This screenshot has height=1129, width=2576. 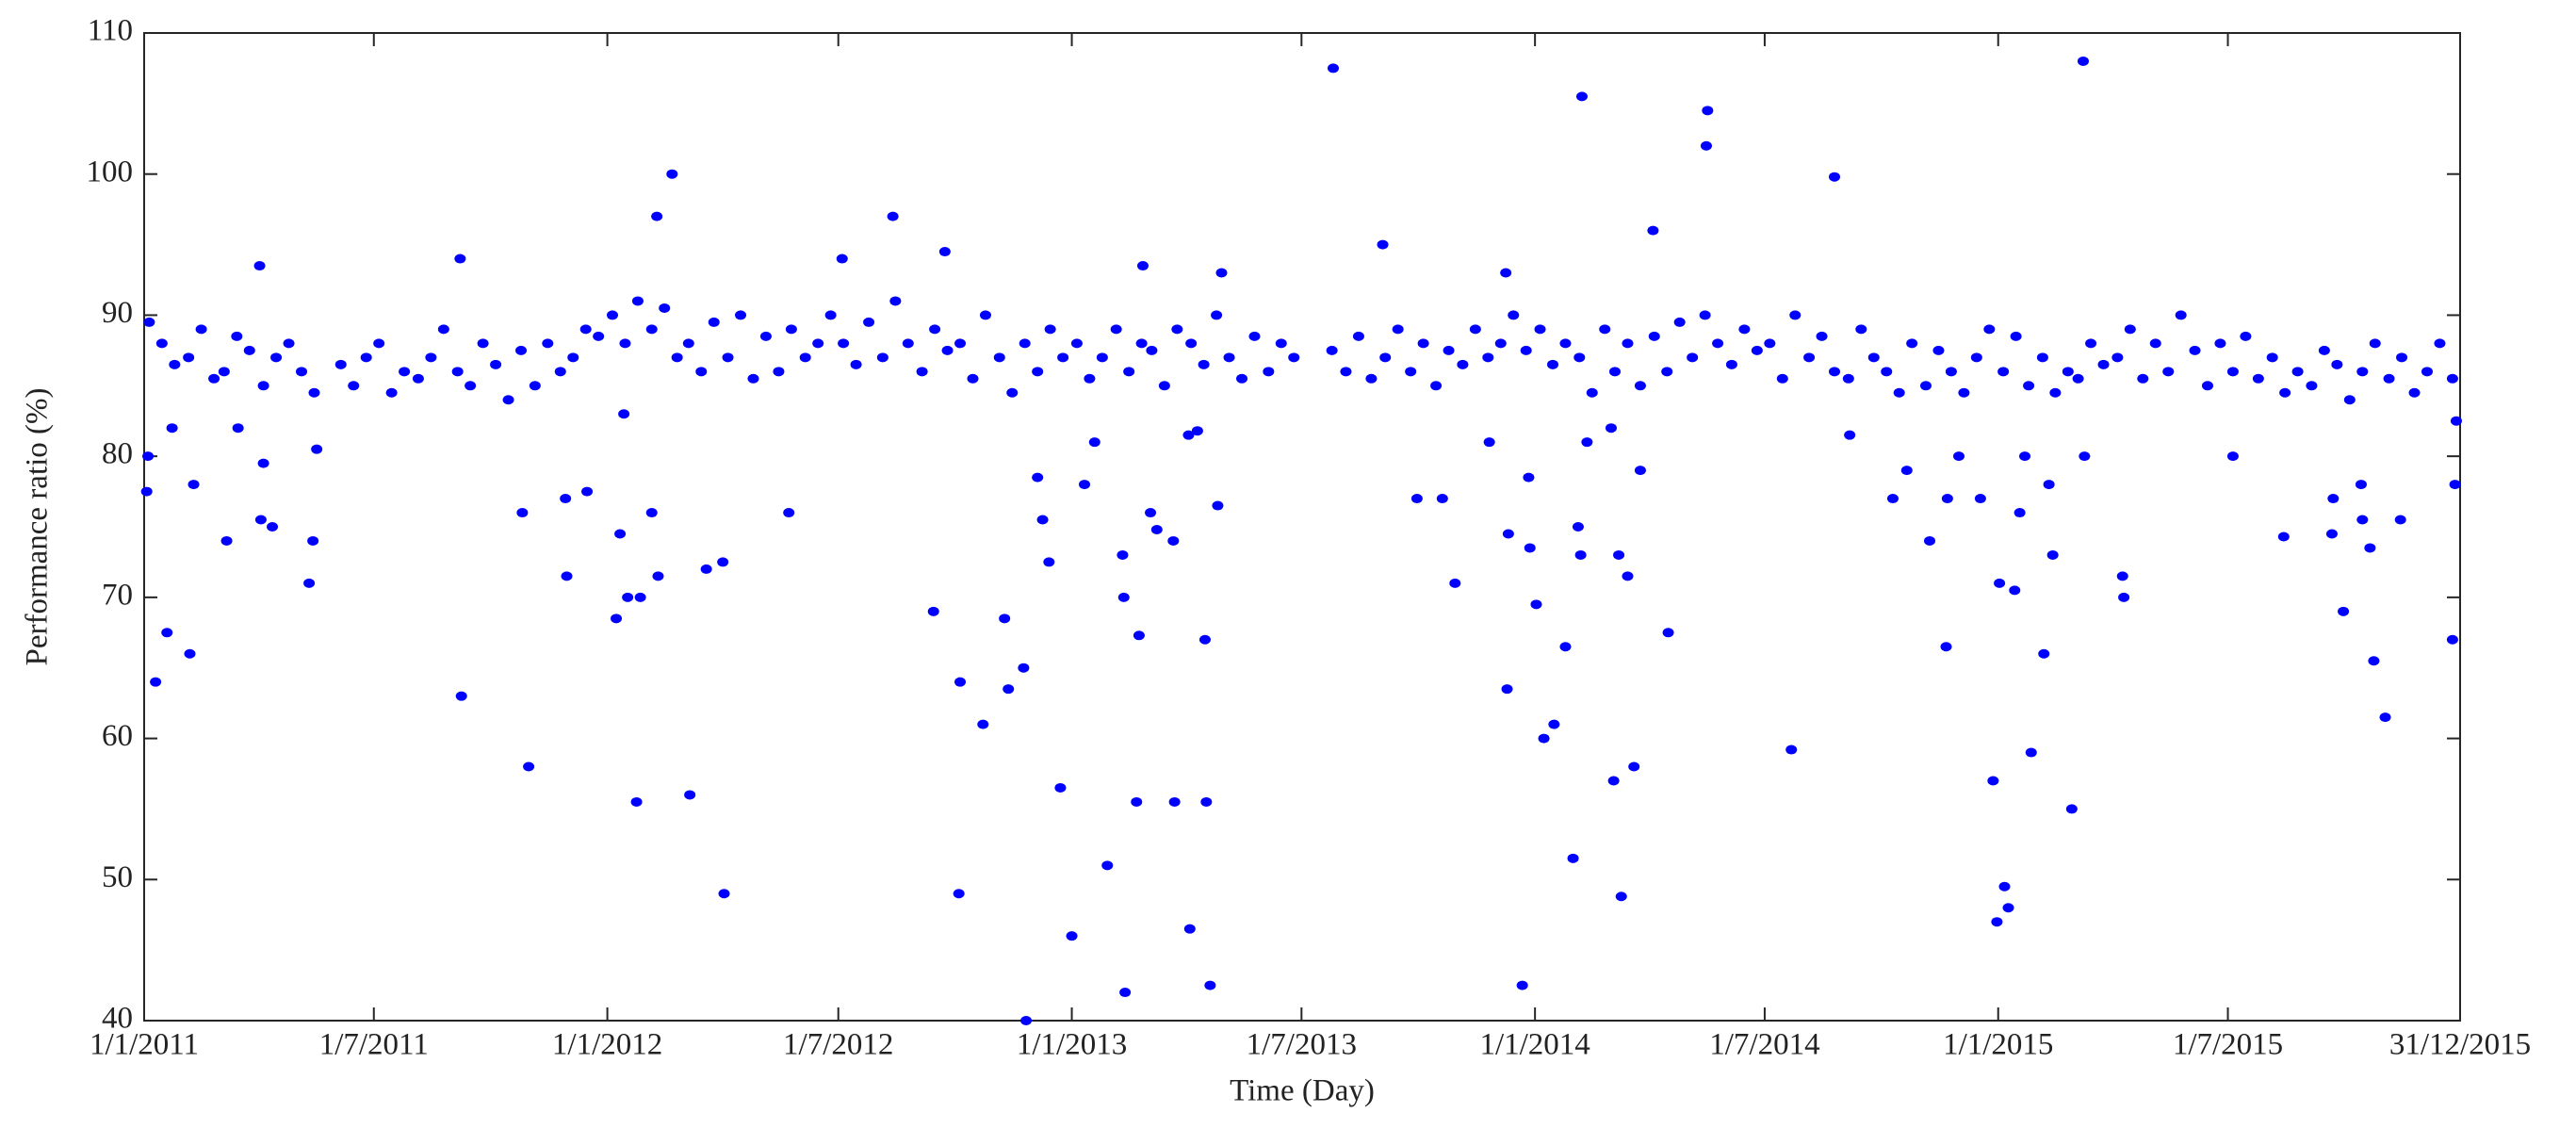 I want to click on y-tick-label: 80, so click(x=117, y=454).